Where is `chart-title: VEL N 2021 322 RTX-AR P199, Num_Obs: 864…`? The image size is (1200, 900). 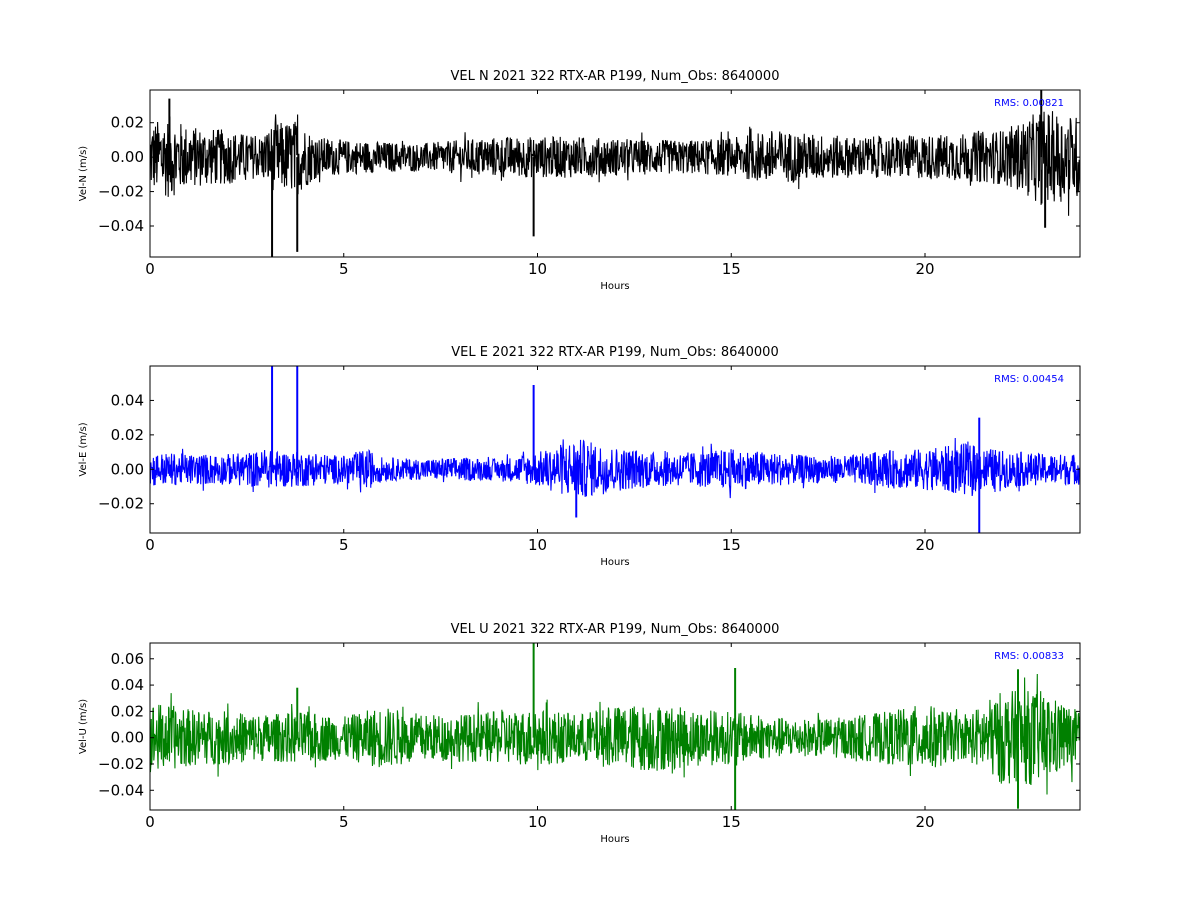
chart-title: VEL N 2021 322 RTX-AR P199, Num_Obs: 864… is located at coordinates (615, 76).